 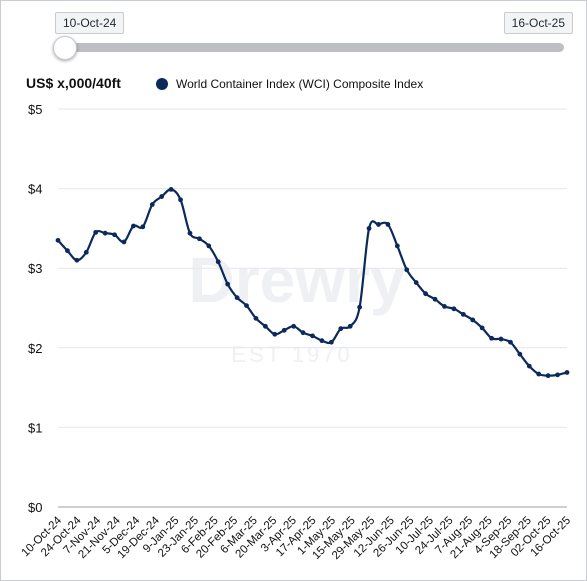 I want to click on watermark-brand: Drewry, so click(x=297, y=280).